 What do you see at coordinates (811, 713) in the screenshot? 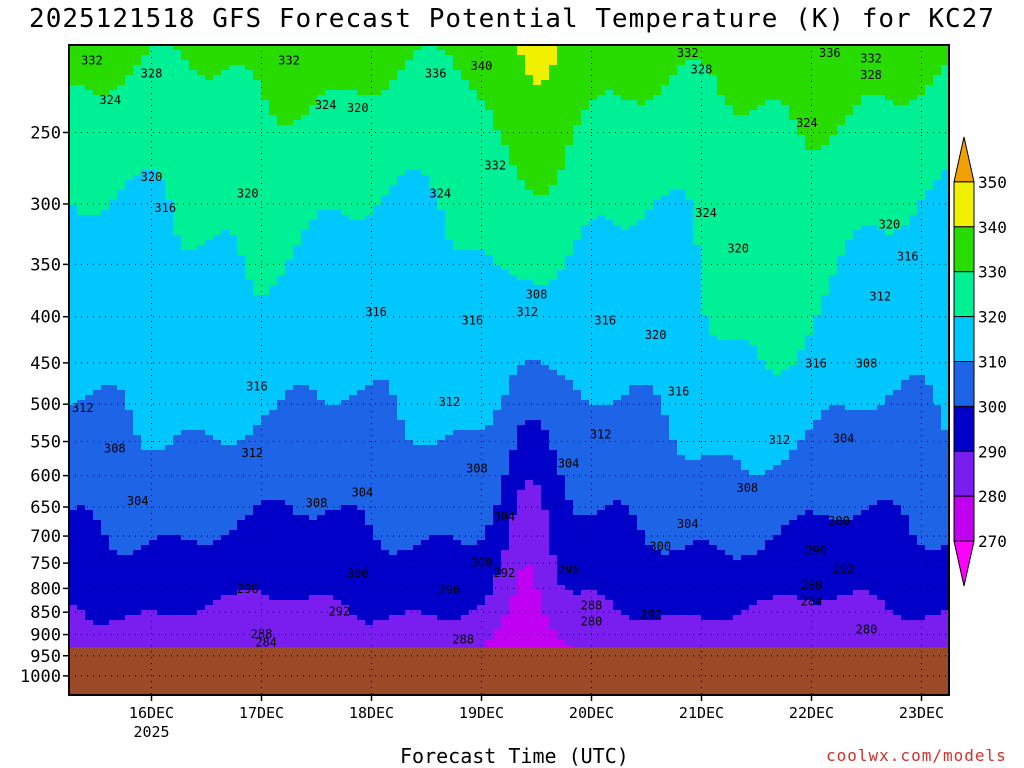
I see `x-tick-label: 22DEC` at bounding box center [811, 713].